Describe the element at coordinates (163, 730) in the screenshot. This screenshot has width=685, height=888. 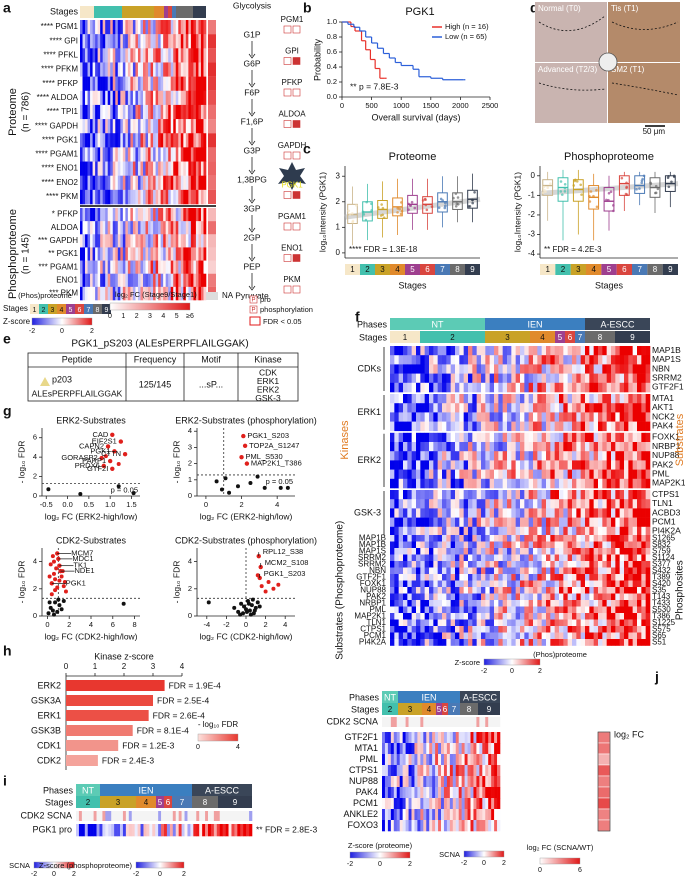
I see `value-label: FDR = 8.1E-4` at that location.